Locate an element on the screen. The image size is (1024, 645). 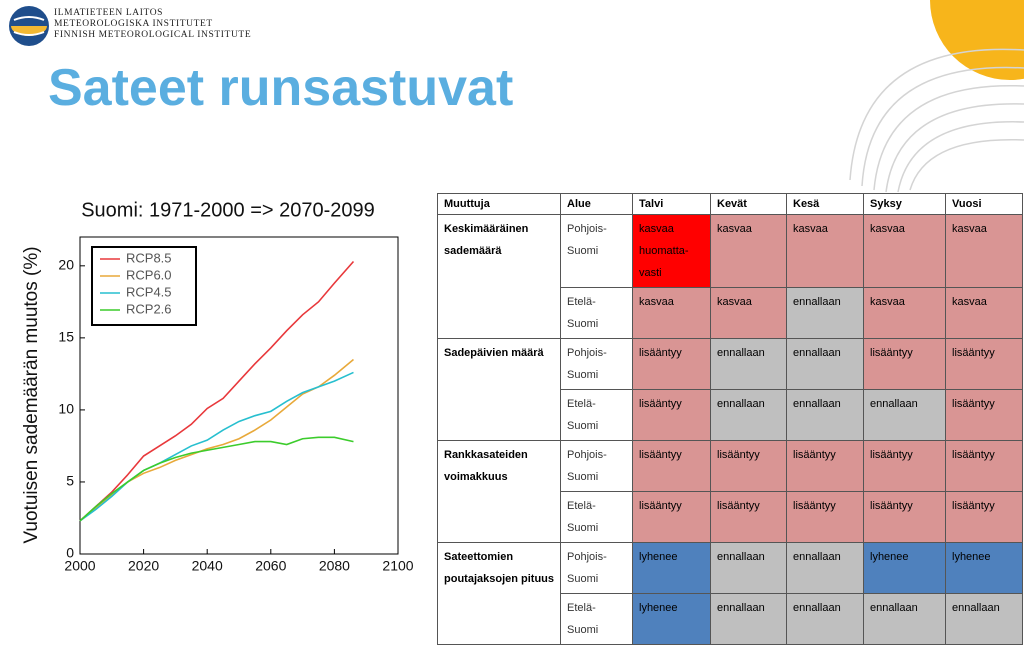
legend-label: RCP8.5 is located at coordinates (149, 257).